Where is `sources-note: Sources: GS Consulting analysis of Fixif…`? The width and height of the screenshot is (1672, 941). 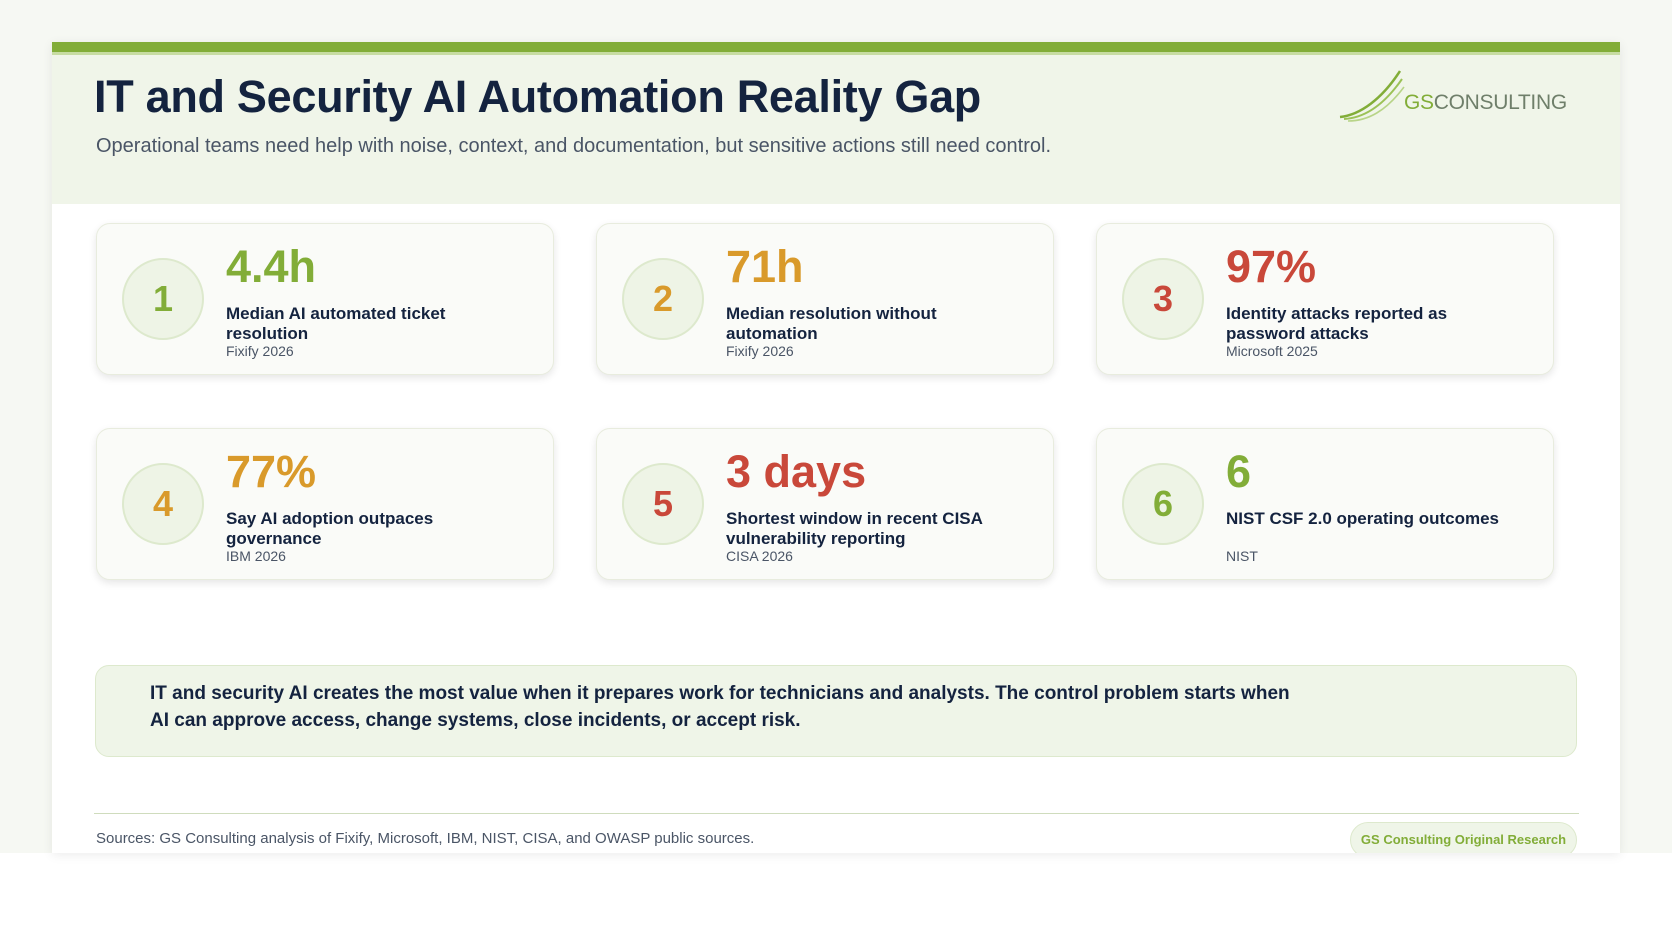
sources-note: Sources: GS Consulting analysis of Fixif… is located at coordinates (425, 838).